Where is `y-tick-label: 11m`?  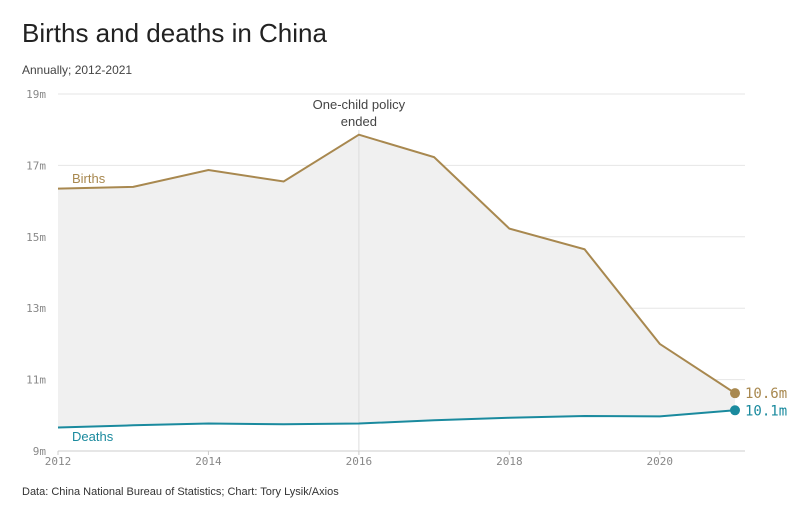
y-tick-label: 11m is located at coordinates (36, 380).